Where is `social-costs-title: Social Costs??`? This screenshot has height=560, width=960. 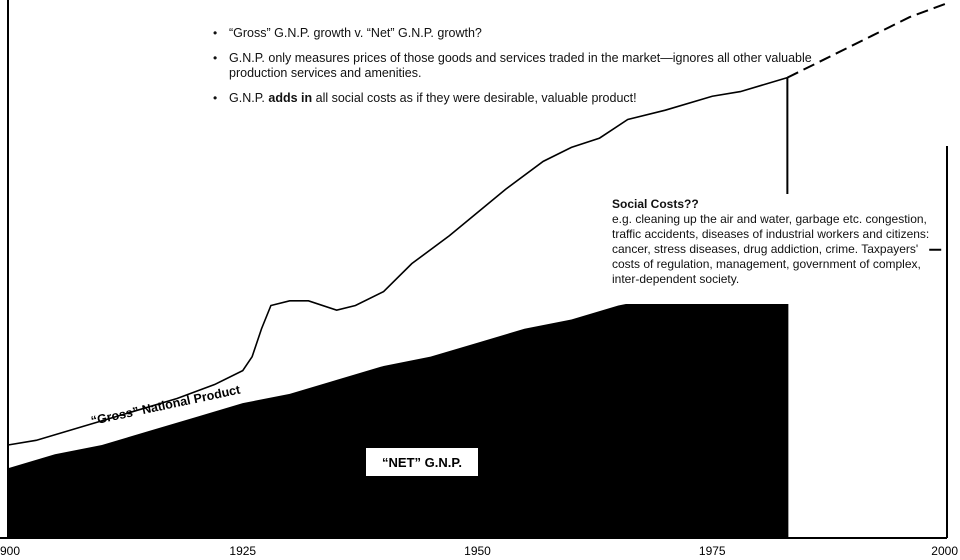 social-costs-title: Social Costs?? is located at coordinates (655, 204).